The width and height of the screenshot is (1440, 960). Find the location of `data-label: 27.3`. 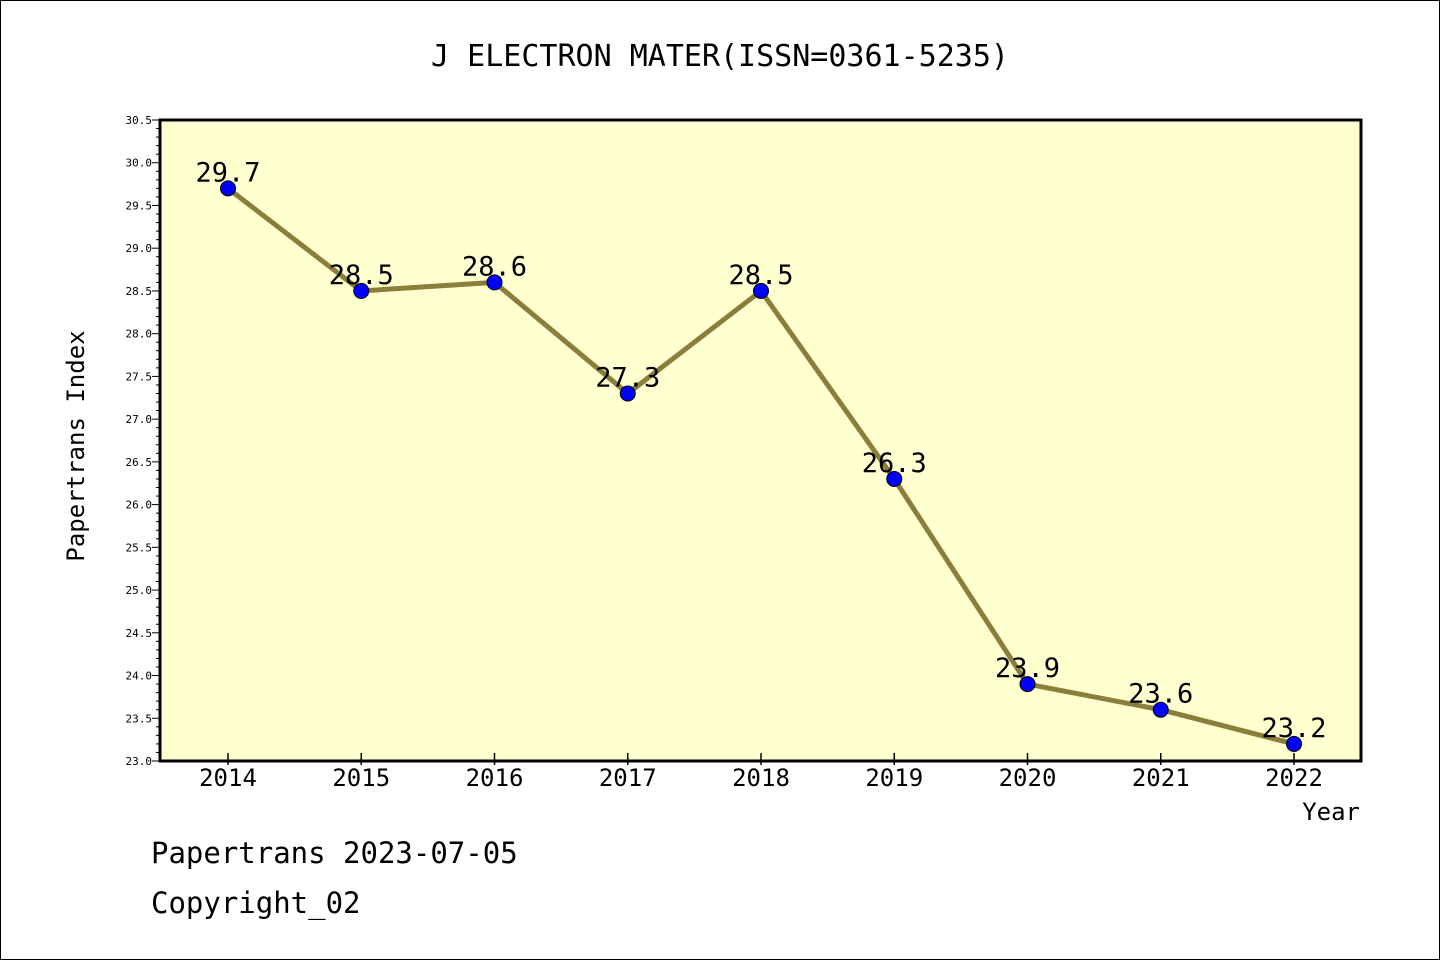

data-label: 27.3 is located at coordinates (627, 377).